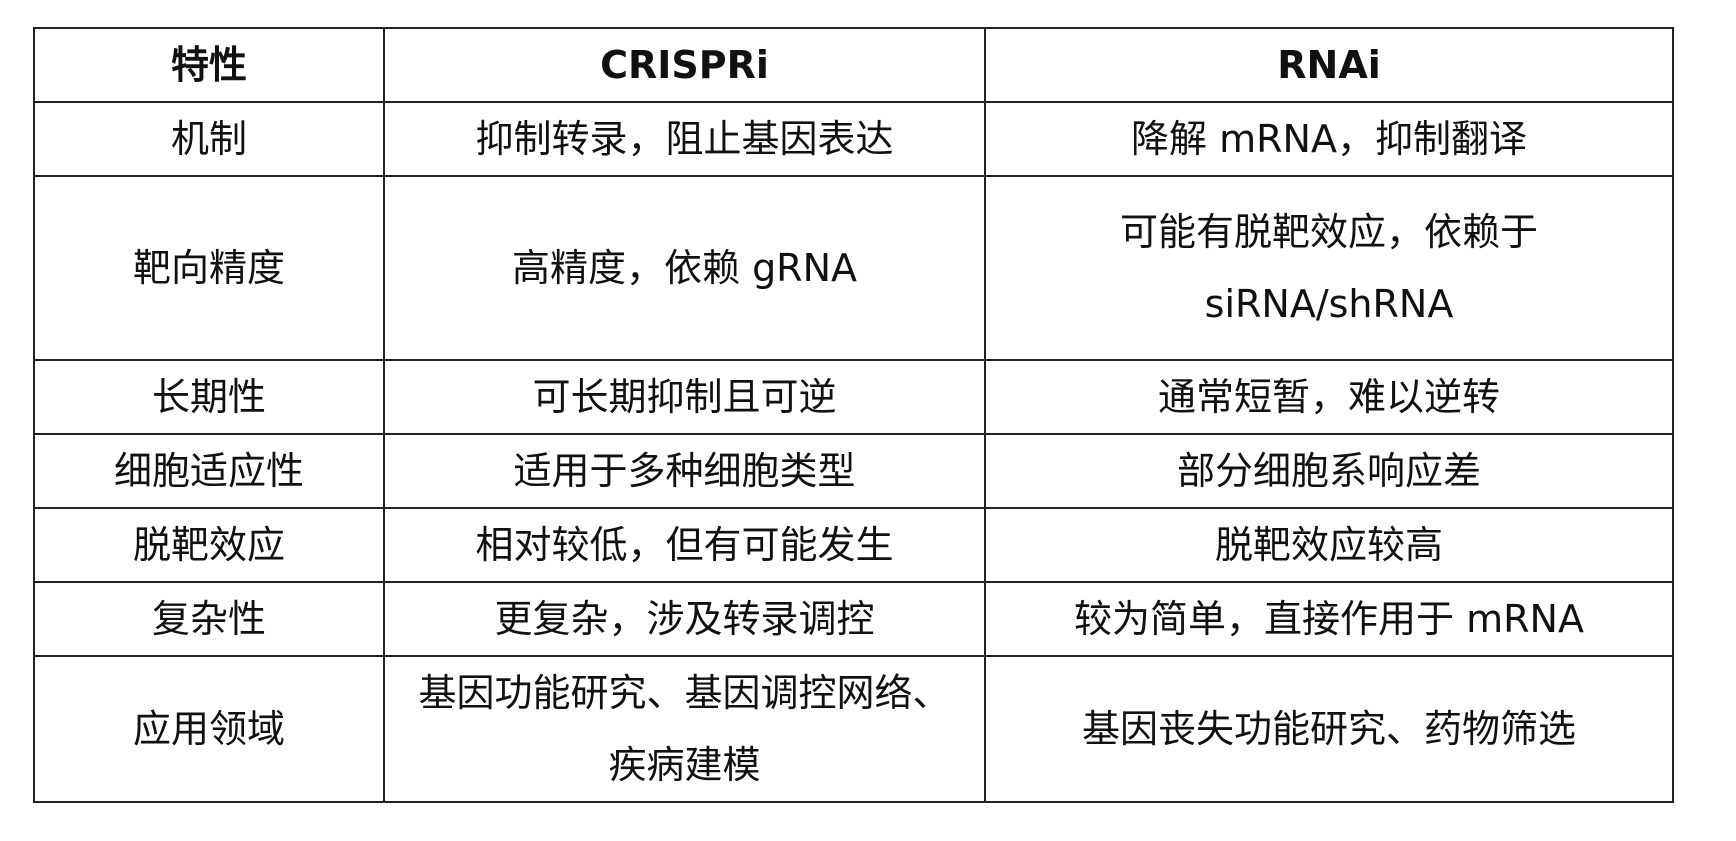 The height and width of the screenshot is (841, 1736). I want to click on rnai-cell-line: siRNA/shRNA, so click(1329, 304).